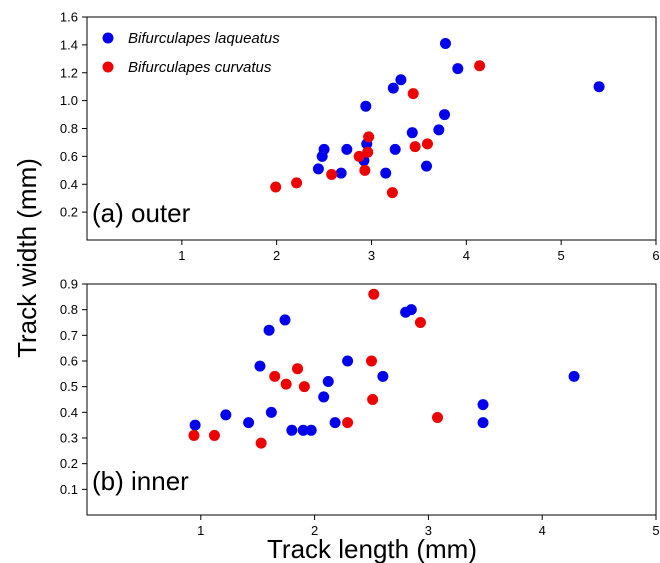  Describe the element at coordinates (108, 38) in the screenshot. I see `legend-marker-laqueatus` at that location.